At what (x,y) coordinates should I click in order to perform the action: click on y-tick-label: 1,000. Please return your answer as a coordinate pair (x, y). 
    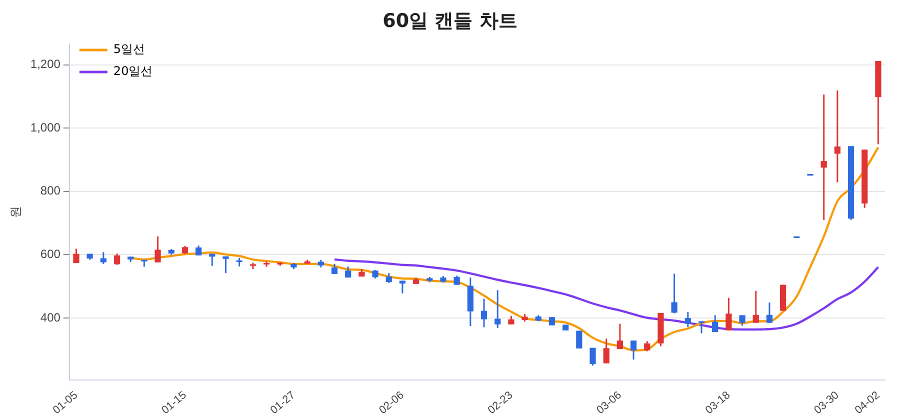
    Looking at the image, I should click on (45, 127).